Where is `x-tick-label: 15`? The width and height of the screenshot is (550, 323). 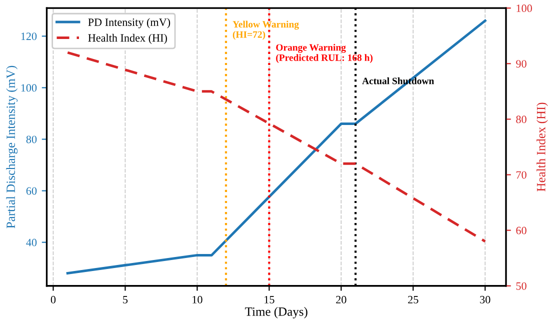 x-tick-label: 15 is located at coordinates (269, 300).